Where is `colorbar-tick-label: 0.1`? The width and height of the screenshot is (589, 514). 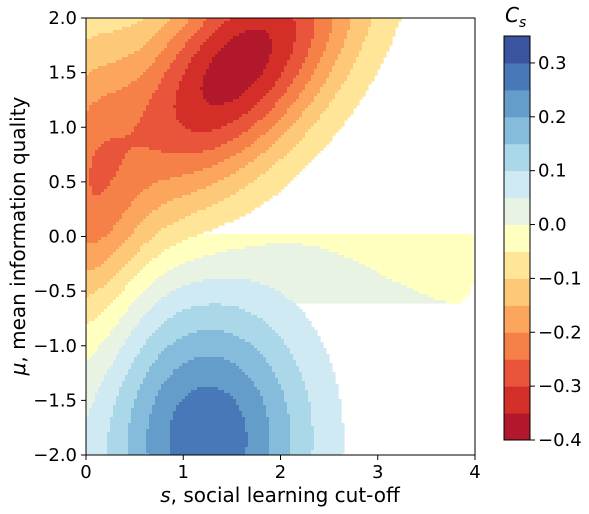 colorbar-tick-label: 0.1 is located at coordinates (552, 171).